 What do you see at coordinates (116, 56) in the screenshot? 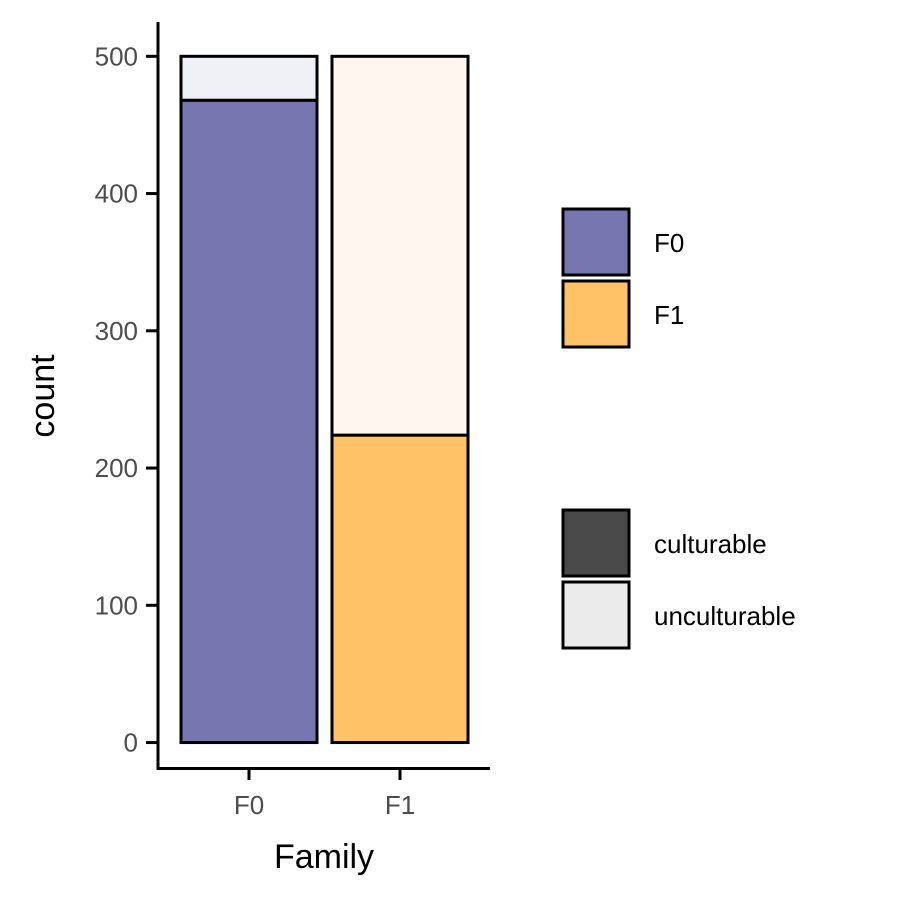
I see `y-tick-label: 500` at bounding box center [116, 56].